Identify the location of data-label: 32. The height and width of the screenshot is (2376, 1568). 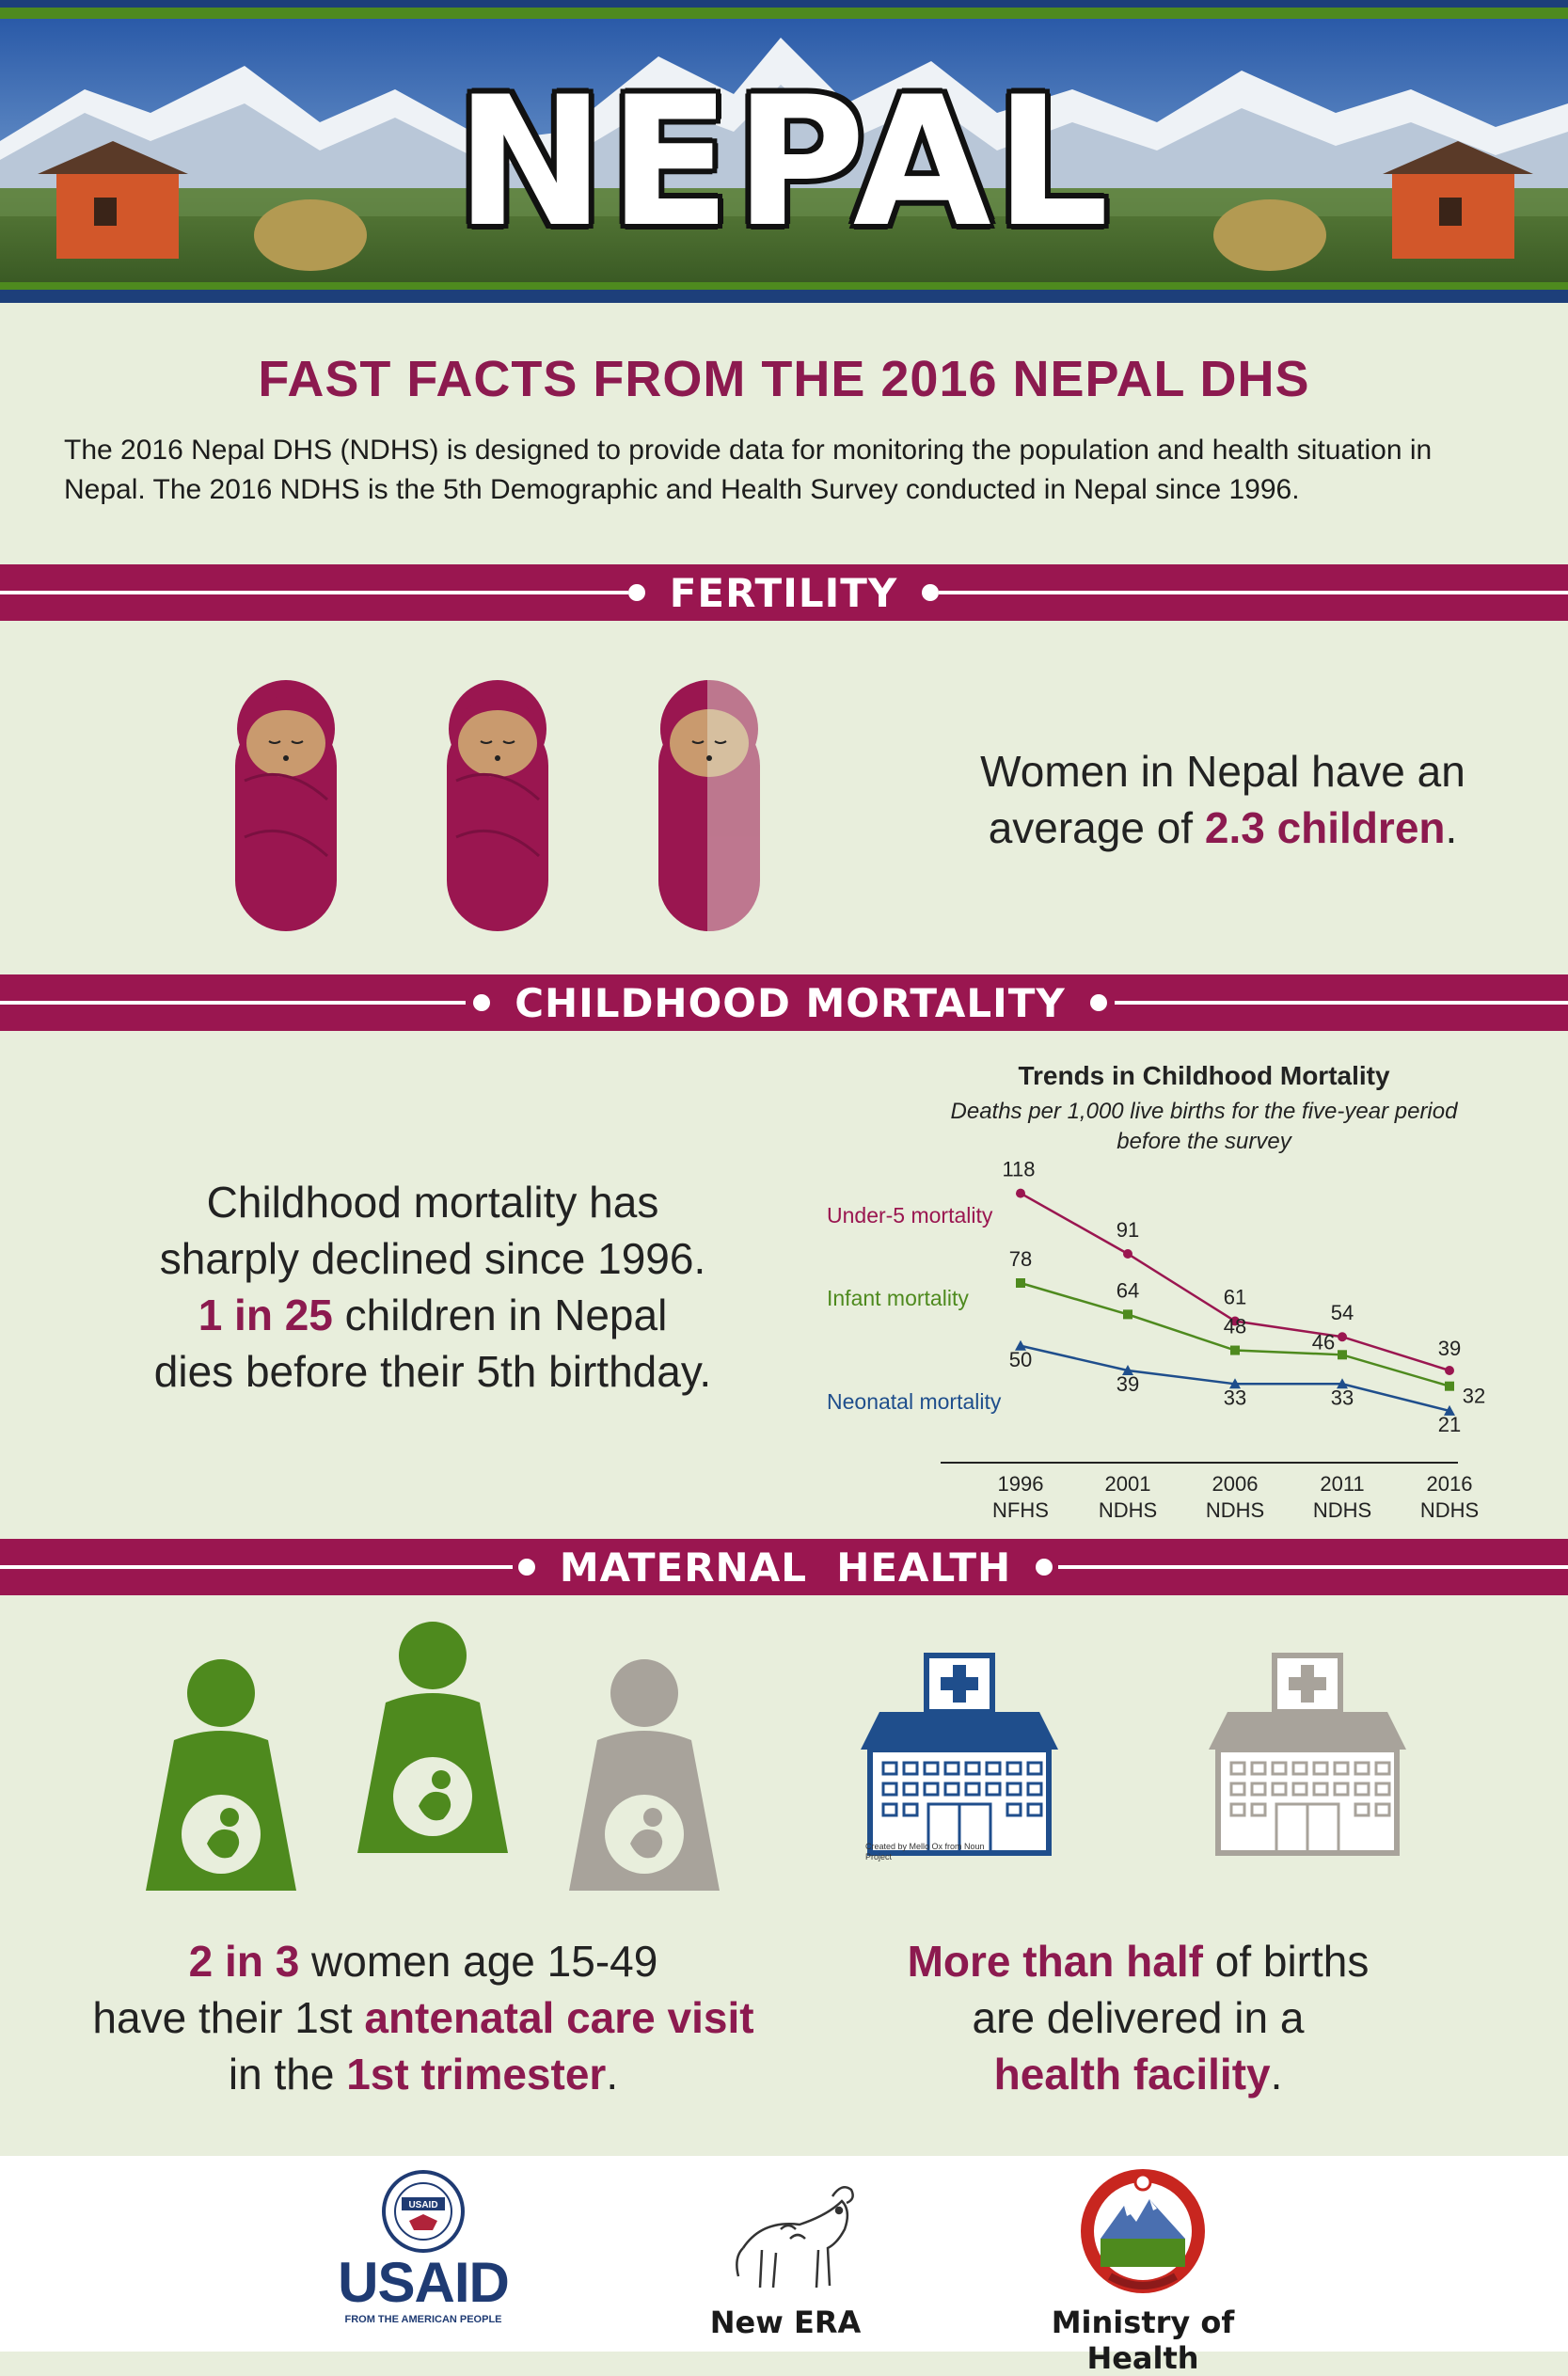
(1474, 1396).